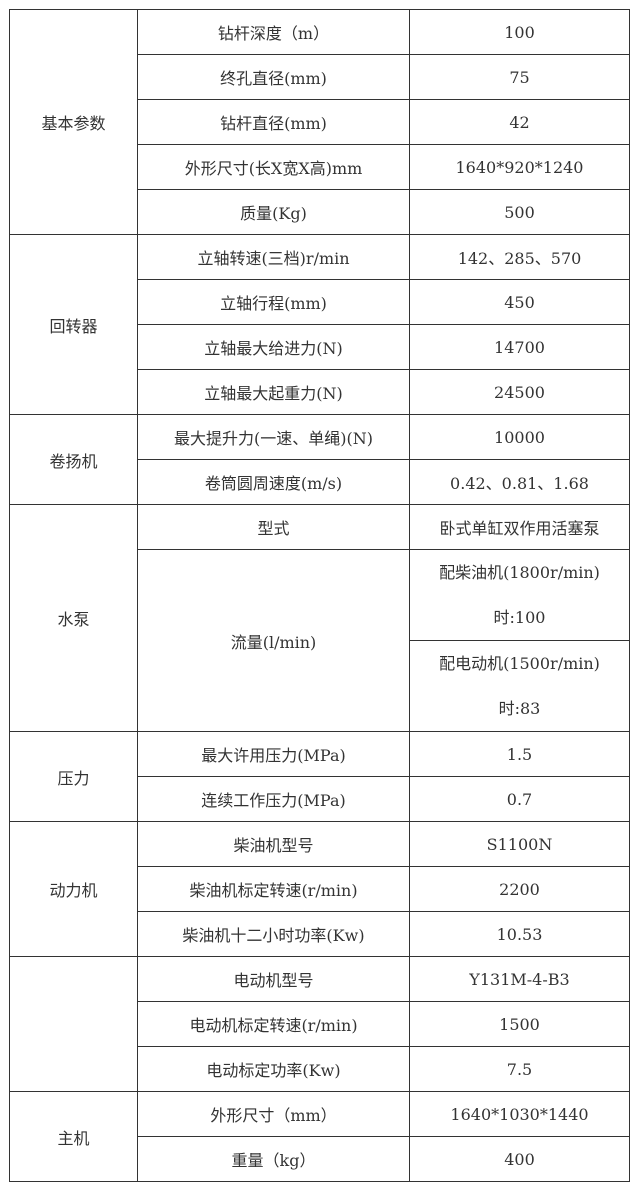 The height and width of the screenshot is (1200, 636). Describe the element at coordinates (519, 1114) in the screenshot. I see `param-value: 1640*1030*1440` at that location.